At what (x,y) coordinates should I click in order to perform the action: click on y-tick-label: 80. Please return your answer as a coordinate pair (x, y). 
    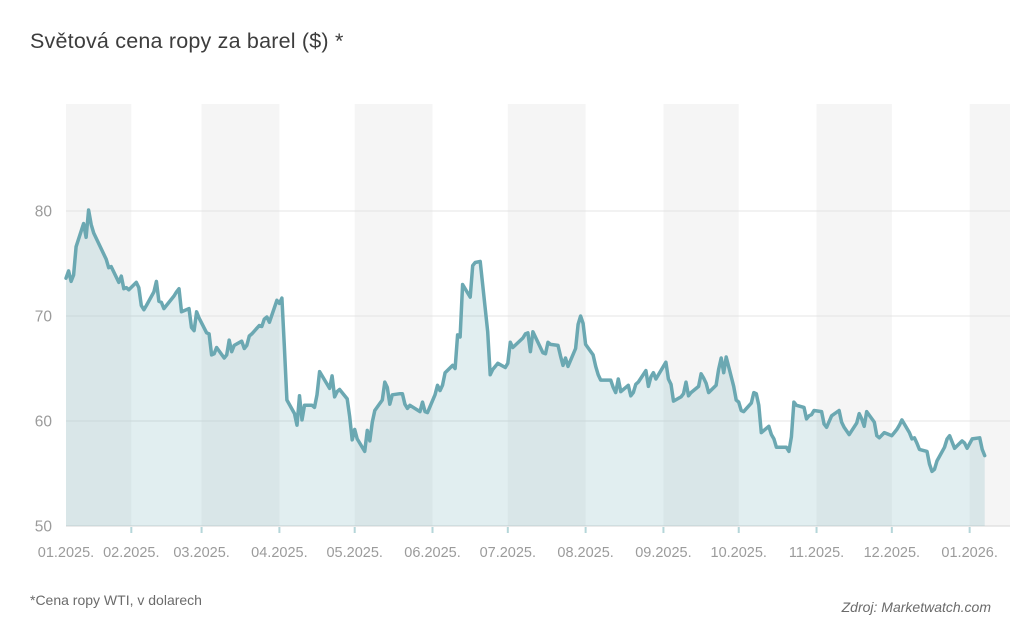
    Looking at the image, I should click on (44, 212).